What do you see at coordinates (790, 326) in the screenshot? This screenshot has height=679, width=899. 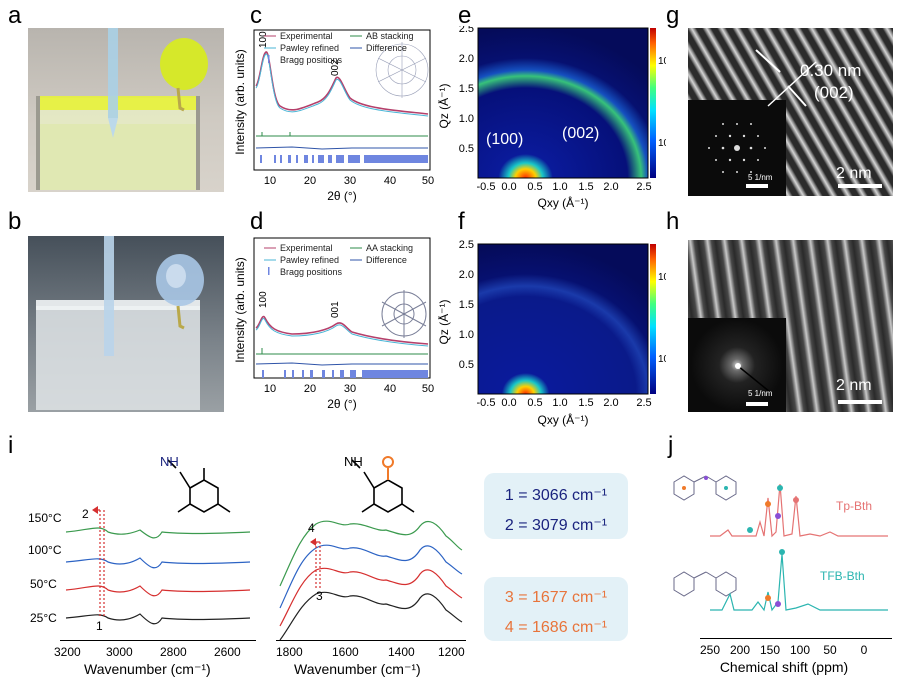 I see `tem-image-h: 5 1/nm 2 nm` at bounding box center [790, 326].